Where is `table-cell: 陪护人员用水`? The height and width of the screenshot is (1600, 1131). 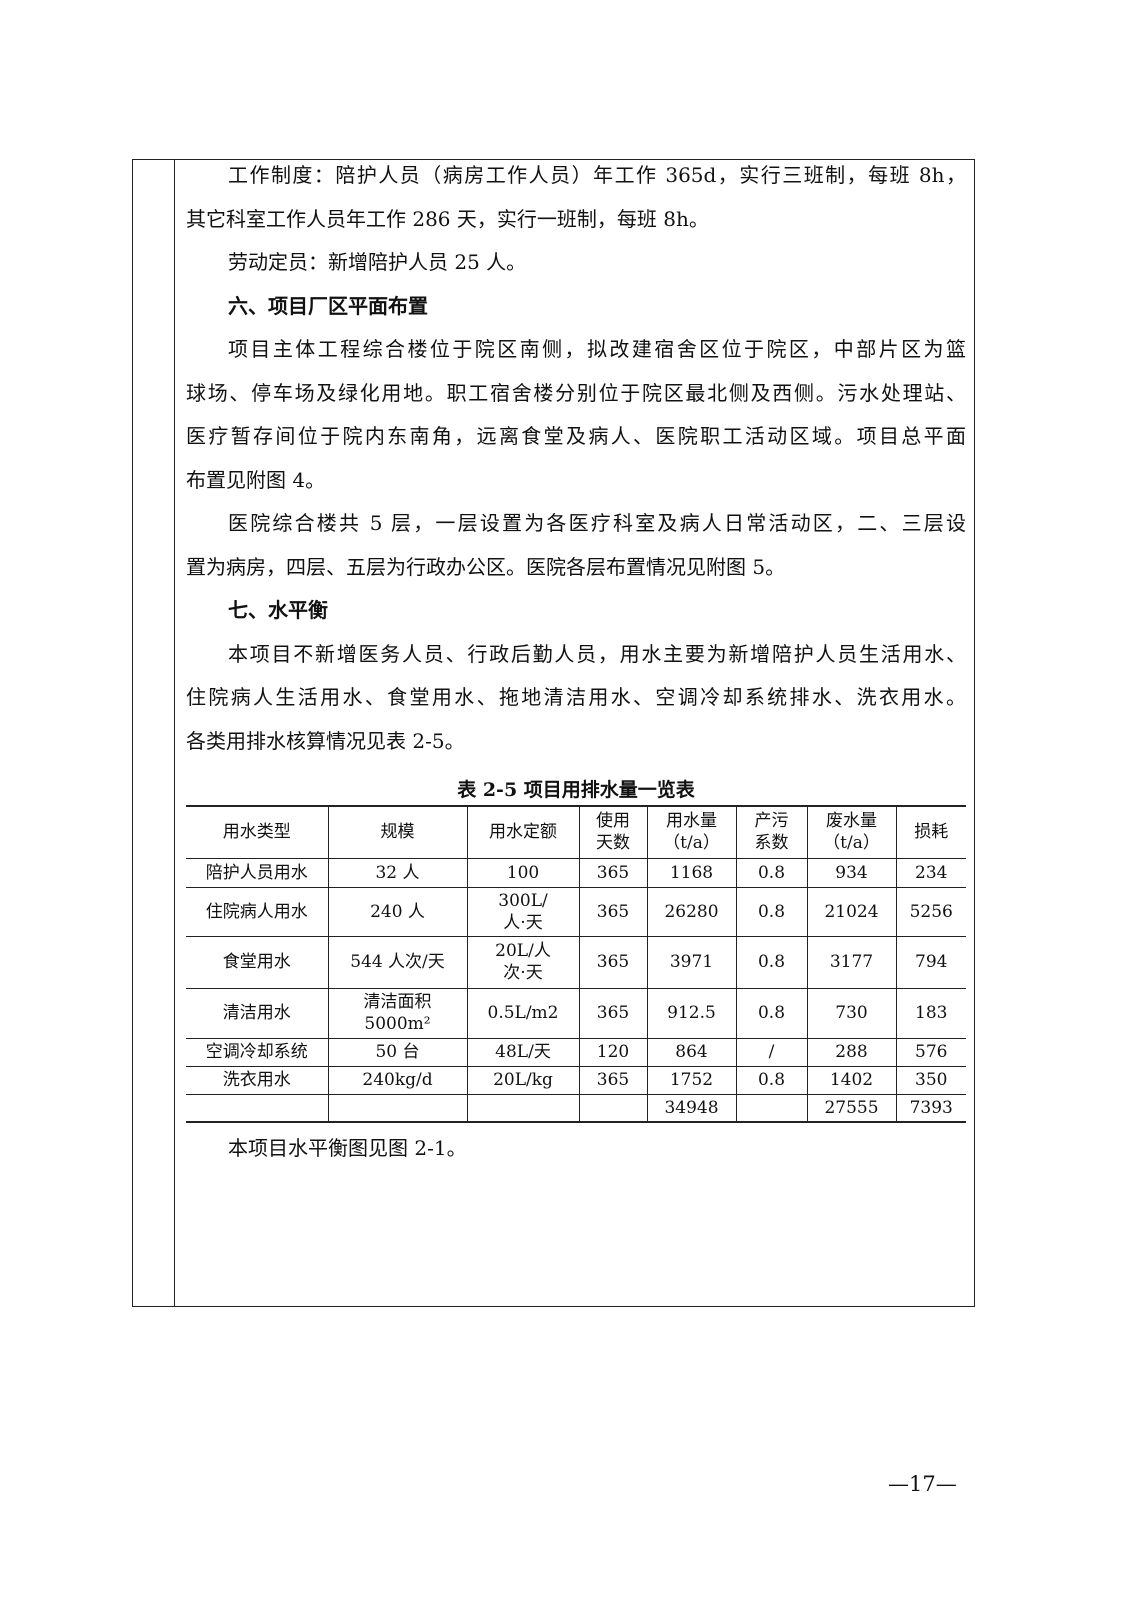
table-cell: 陪护人员用水 is located at coordinates (257, 872).